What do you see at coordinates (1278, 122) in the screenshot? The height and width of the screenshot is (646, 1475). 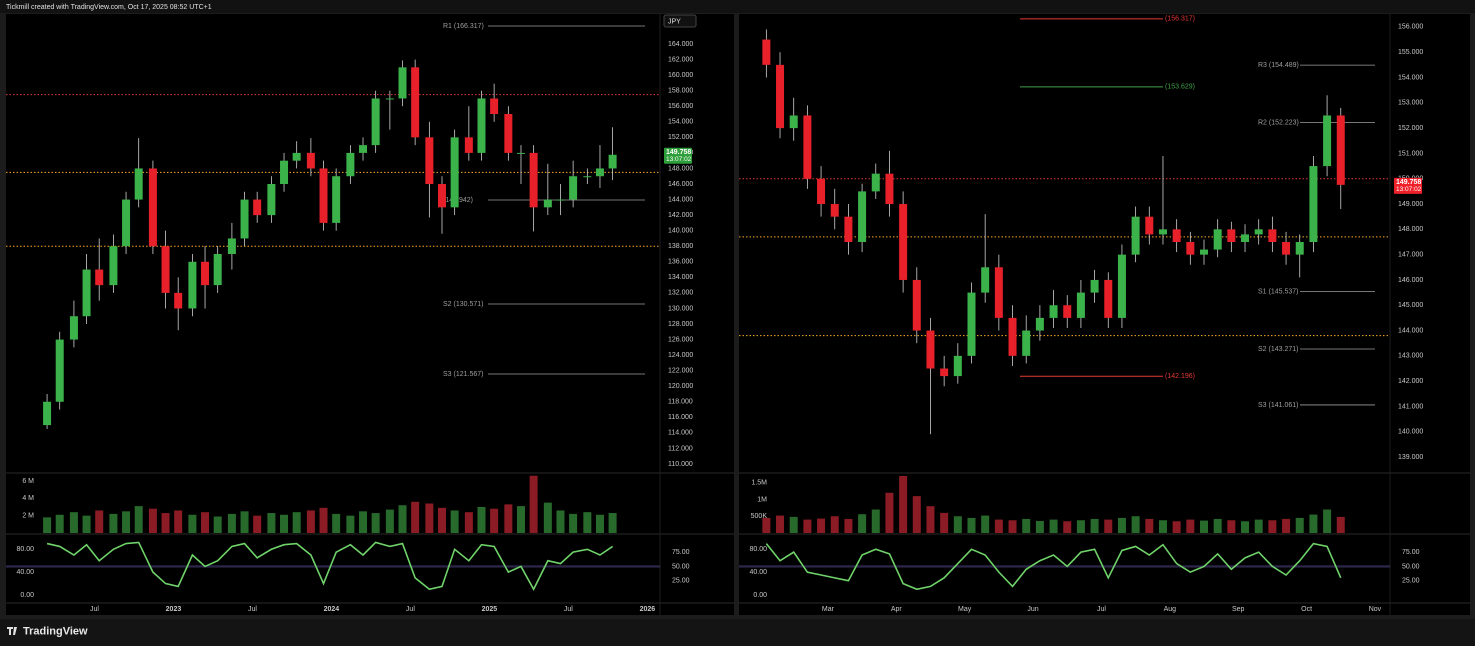 I see `pivot-label: R2 (152.223)` at bounding box center [1278, 122].